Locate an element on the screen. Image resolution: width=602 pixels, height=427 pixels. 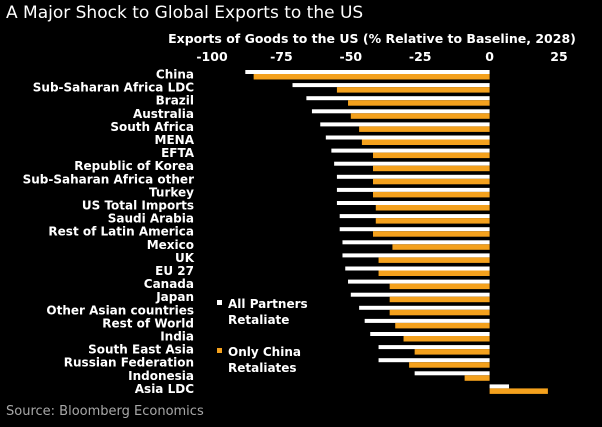
source-note: Source: Bloomberg Economics is located at coordinates (105, 411).